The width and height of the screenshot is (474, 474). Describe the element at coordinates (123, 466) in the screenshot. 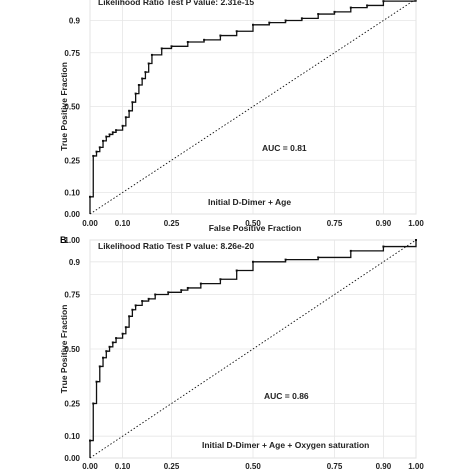

I see `panel2-x-tick-label: 0.10` at that location.